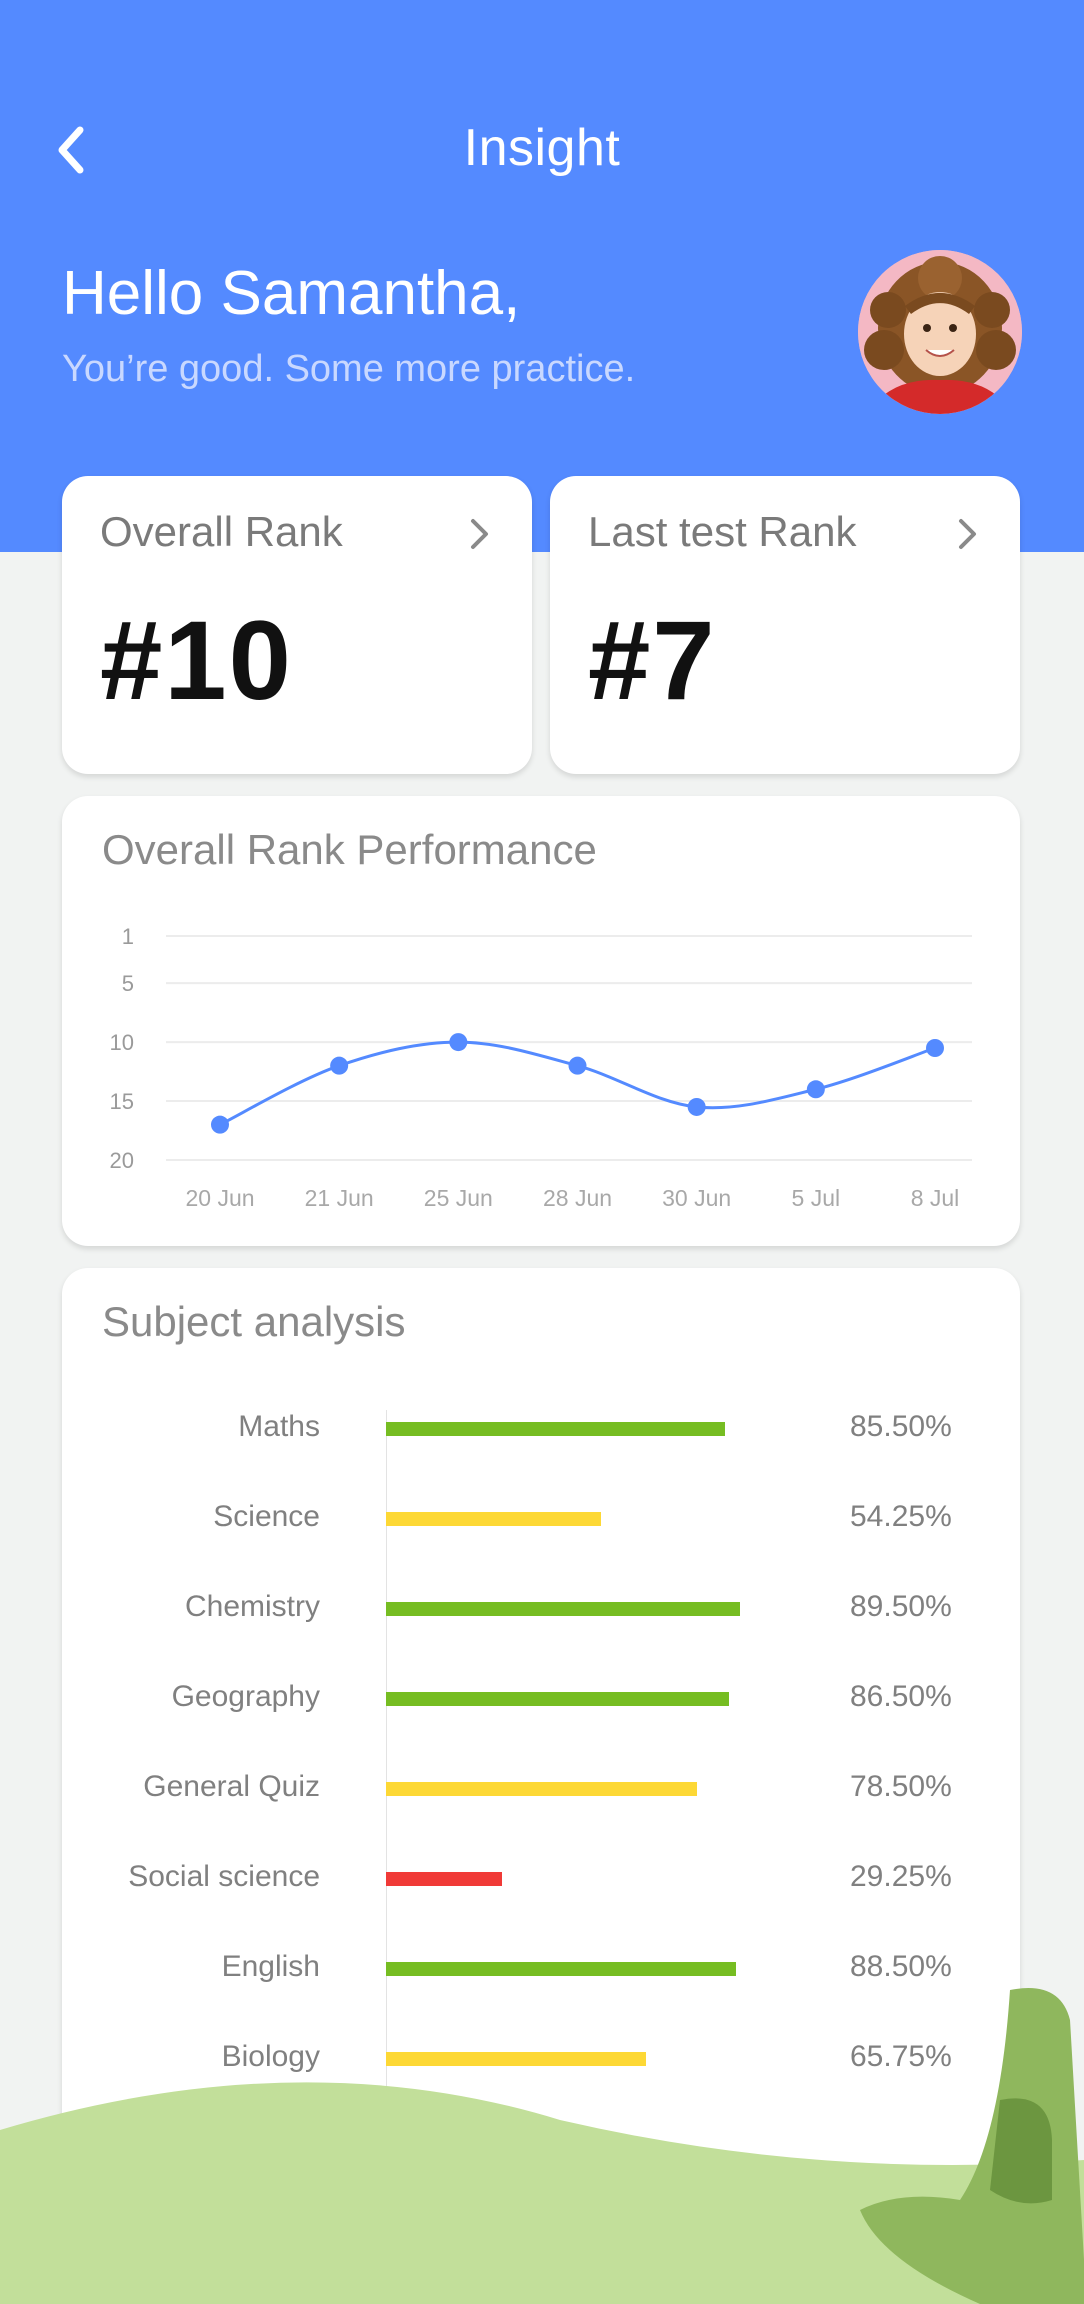 Image resolution: width=1084 pixels, height=2304 pixels. What do you see at coordinates (270, 2056) in the screenshot?
I see `subject-name: Biology` at bounding box center [270, 2056].